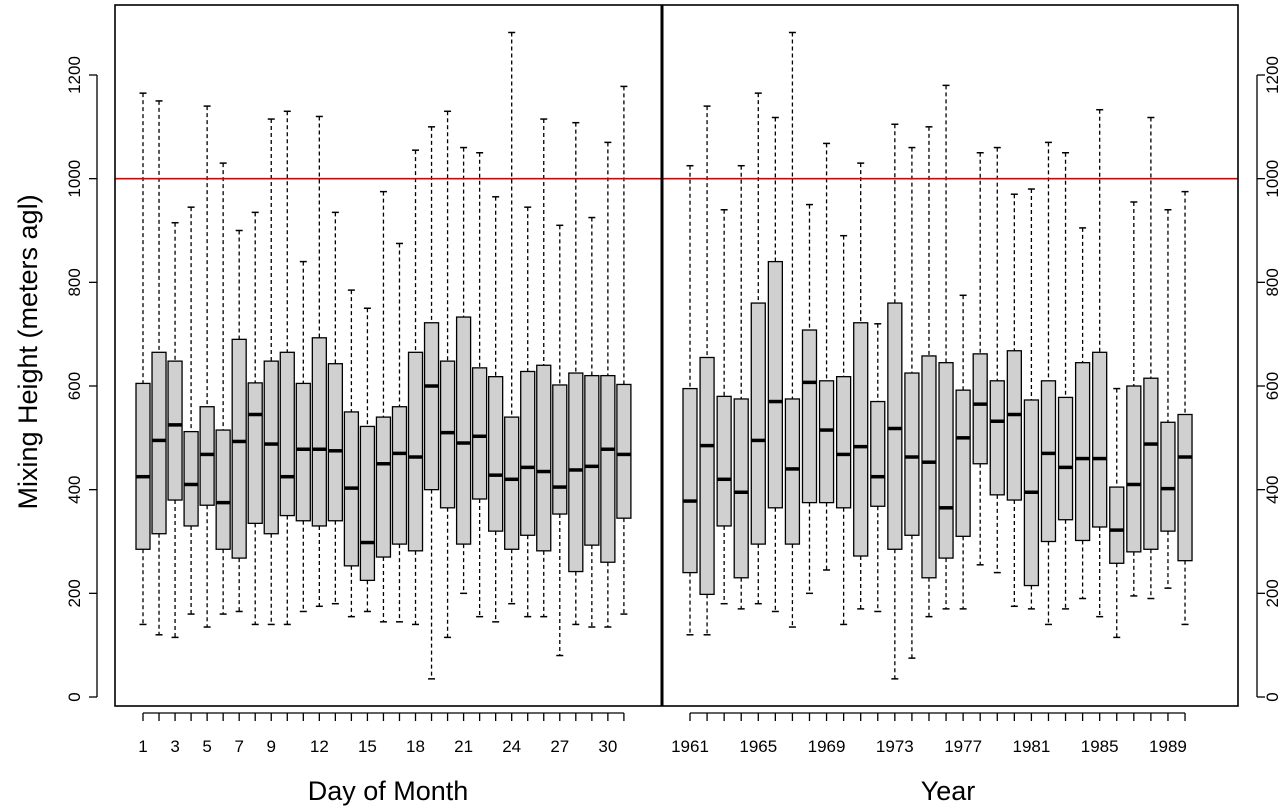 The width and height of the screenshot is (1282, 809). I want to click on box-1969, so click(826, 356).